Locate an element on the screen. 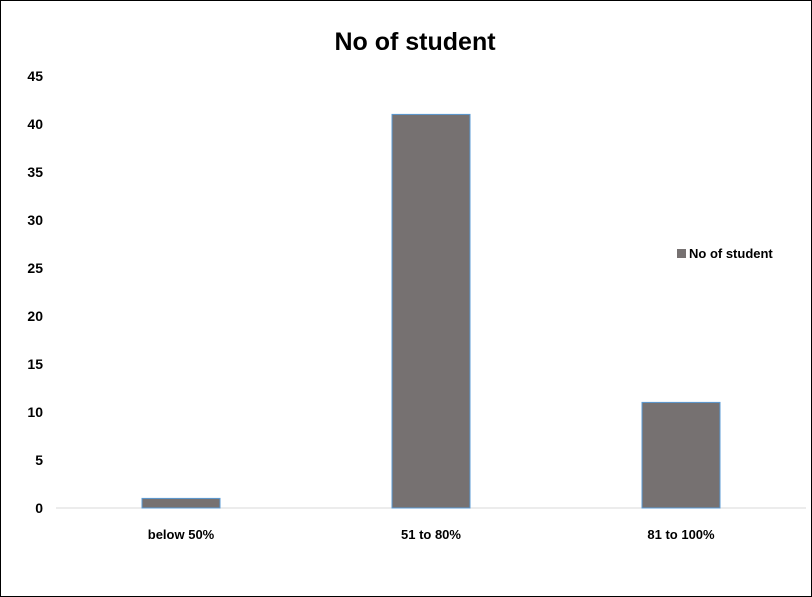  legend-swatch is located at coordinates (681, 253).